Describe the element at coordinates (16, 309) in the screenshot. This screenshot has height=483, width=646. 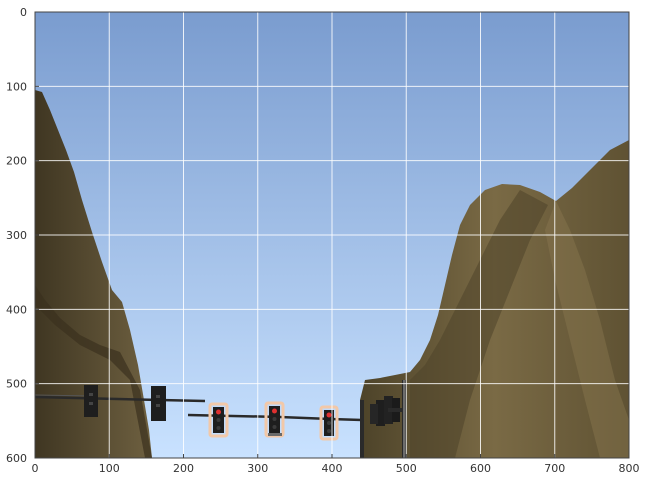
I see `y-tick-label: 400` at that location.